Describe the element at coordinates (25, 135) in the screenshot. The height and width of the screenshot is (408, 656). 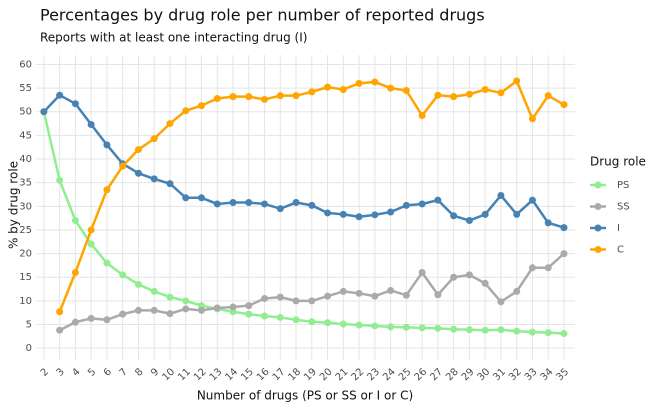
I see `y-tick-label: 45` at that location.